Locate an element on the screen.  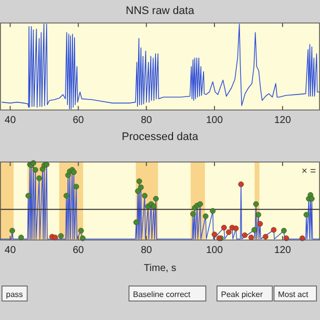
button: Most act is located at coordinates (295, 294).